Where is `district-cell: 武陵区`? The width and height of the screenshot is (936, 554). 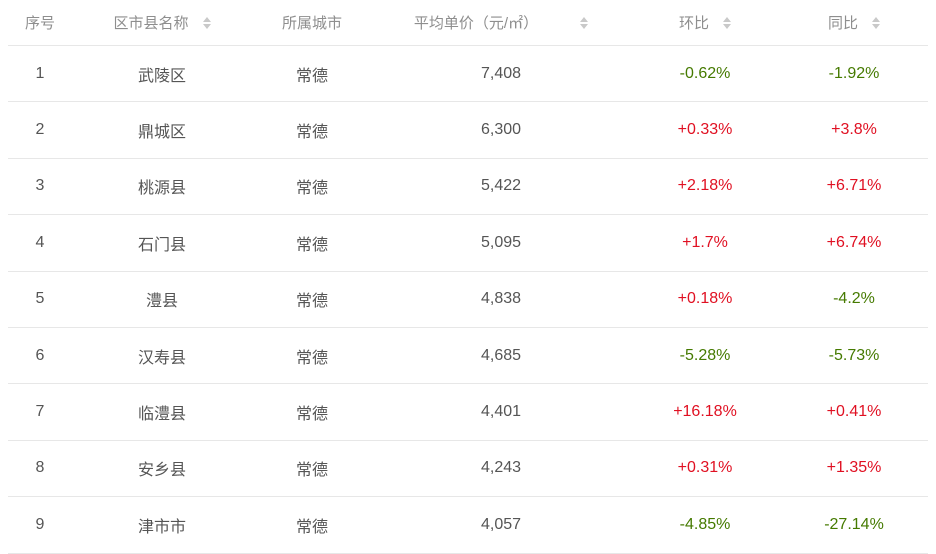 district-cell: 武陵区 is located at coordinates (162, 73).